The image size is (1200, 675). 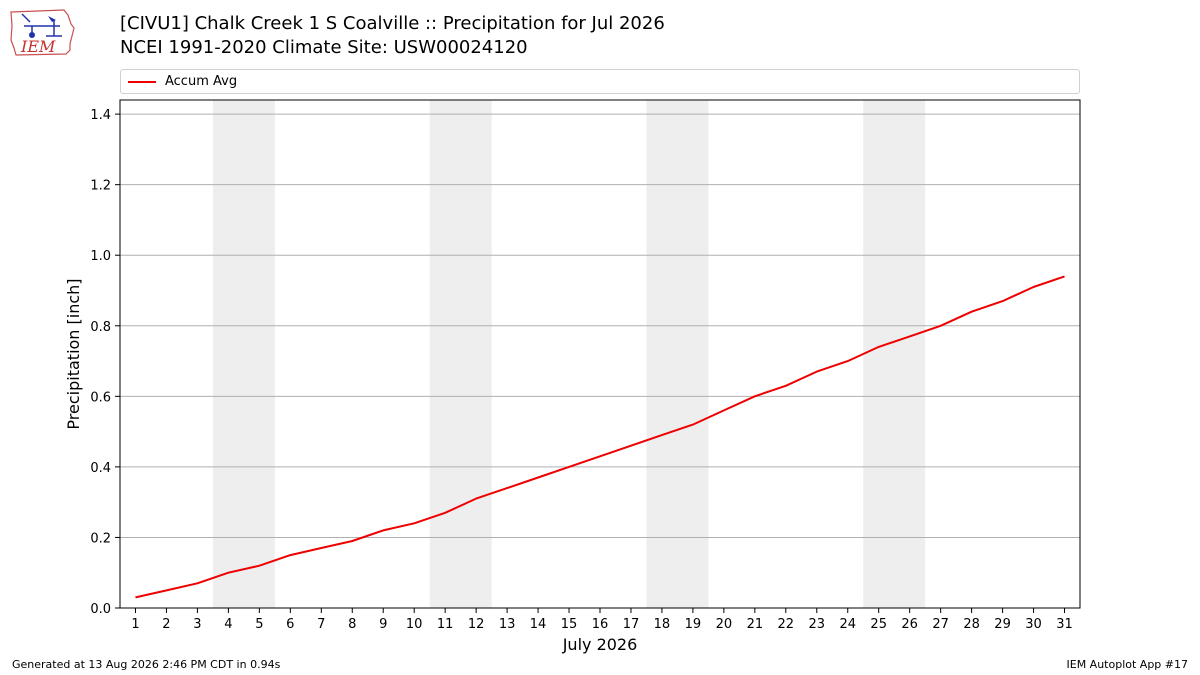 I want to click on iem-logo: IEM, so click(x=44, y=32).